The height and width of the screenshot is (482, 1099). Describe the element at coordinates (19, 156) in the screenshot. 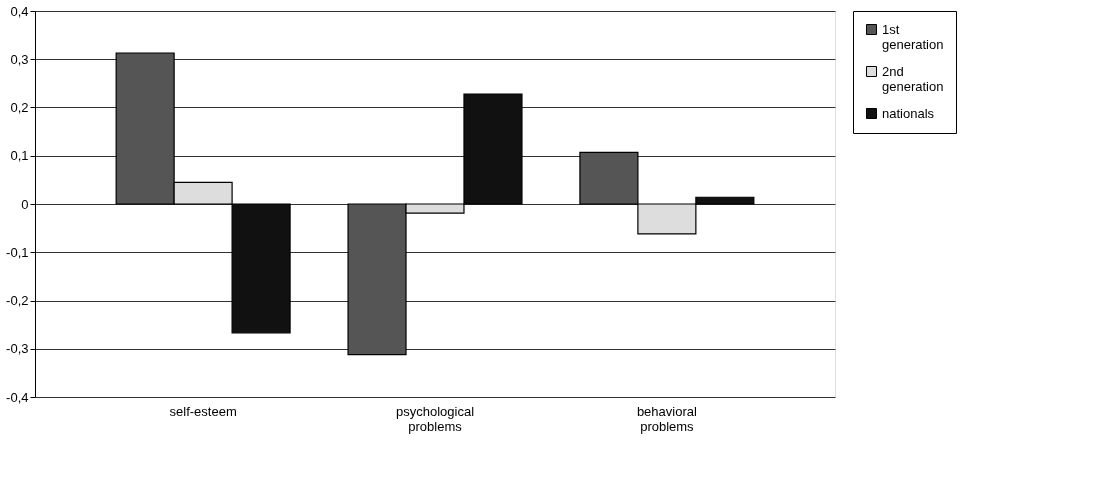

I see `y-tick-label: 0,1` at that location.